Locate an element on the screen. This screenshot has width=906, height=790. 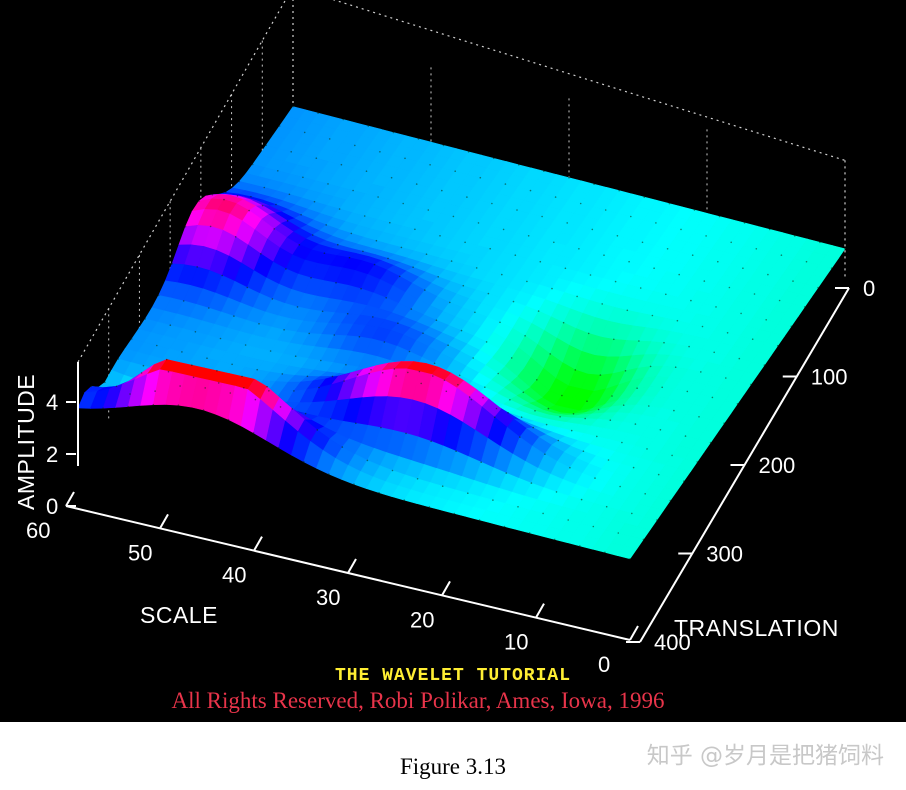
y-axis-label: SCALE is located at coordinates (179, 615).